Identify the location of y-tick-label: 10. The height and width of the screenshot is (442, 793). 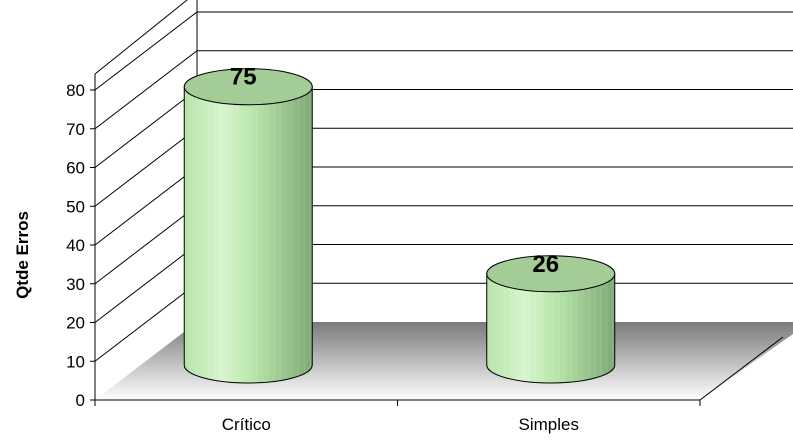
(75, 361).